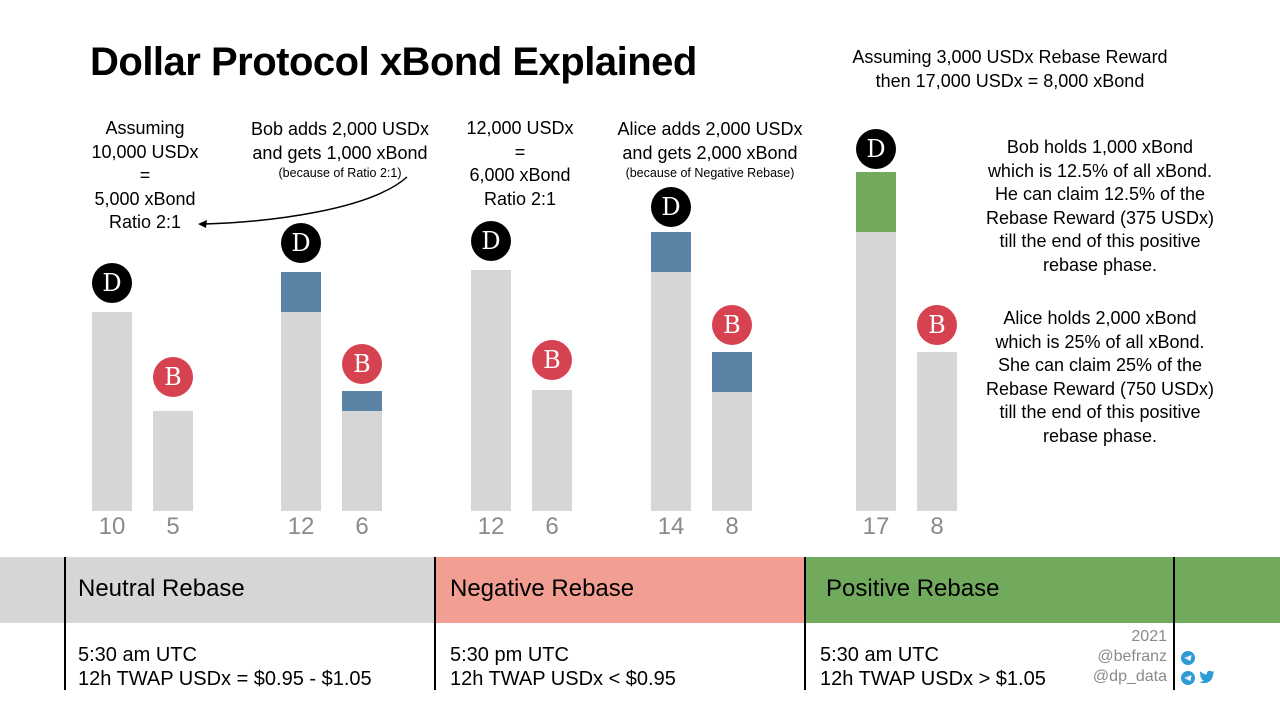 This screenshot has width=1280, height=720. What do you see at coordinates (225, 679) in the screenshot?
I see `phase-condition: 12h TWAP USDx = $0.95 - $1.05` at bounding box center [225, 679].